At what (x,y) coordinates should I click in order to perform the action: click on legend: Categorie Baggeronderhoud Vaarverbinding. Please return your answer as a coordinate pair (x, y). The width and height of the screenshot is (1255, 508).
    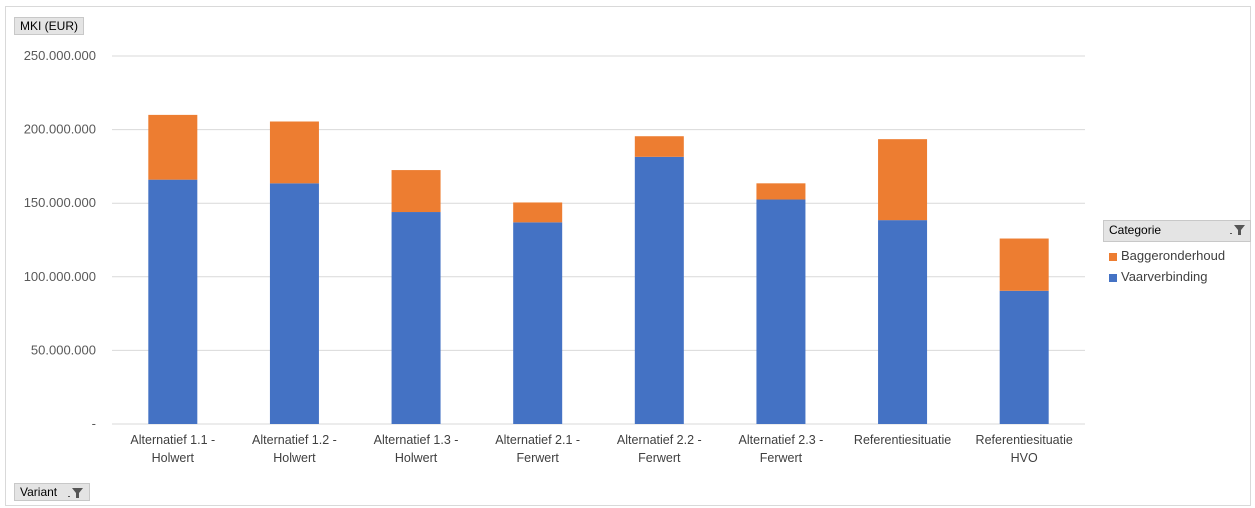
    Looking at the image, I should click on (1177, 252).